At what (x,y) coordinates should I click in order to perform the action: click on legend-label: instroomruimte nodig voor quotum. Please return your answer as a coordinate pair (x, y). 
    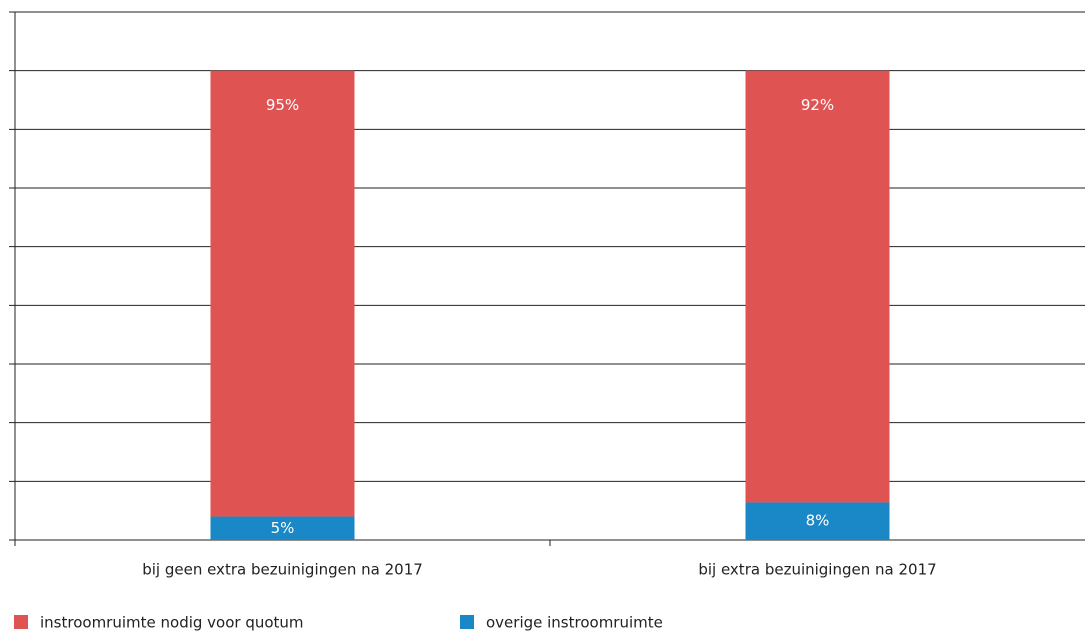
    Looking at the image, I should click on (172, 623).